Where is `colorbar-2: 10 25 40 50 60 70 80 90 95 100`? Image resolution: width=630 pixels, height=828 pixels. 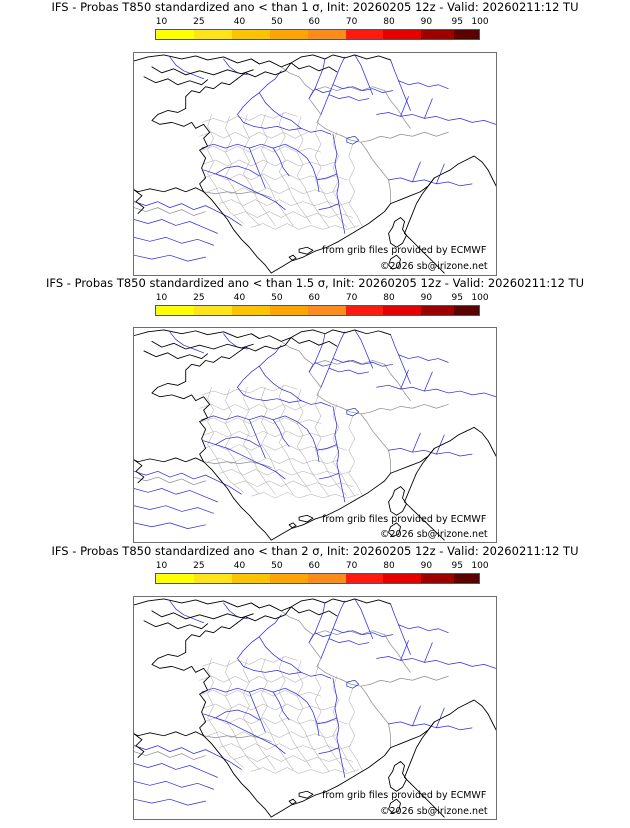 colorbar-2: 10 25 40 50 60 70 80 90 95 100 is located at coordinates (322, 306).